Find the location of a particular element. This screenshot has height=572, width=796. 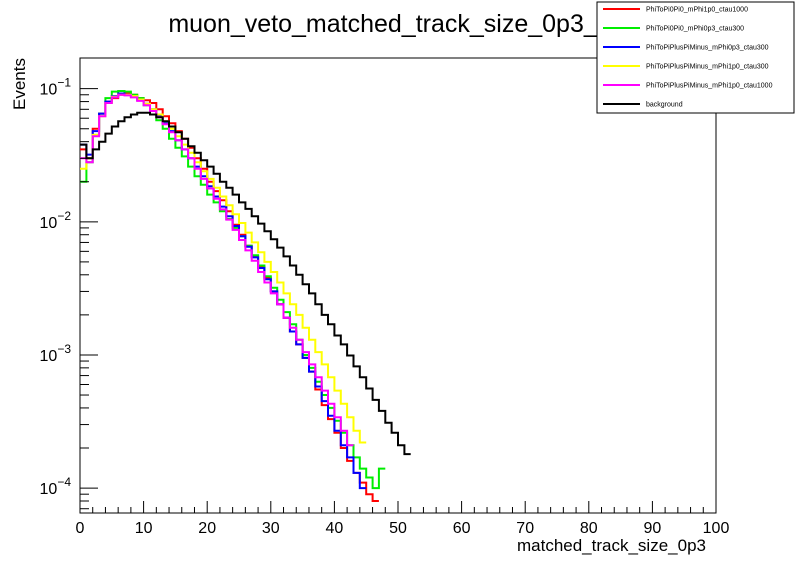

x-tick-label: 100 is located at coordinates (716, 528).